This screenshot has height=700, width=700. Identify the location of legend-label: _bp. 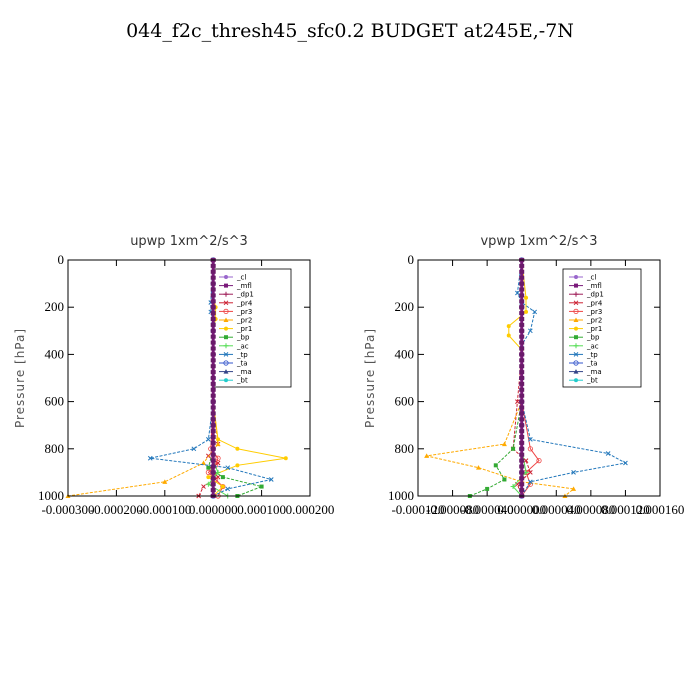
(593, 338).